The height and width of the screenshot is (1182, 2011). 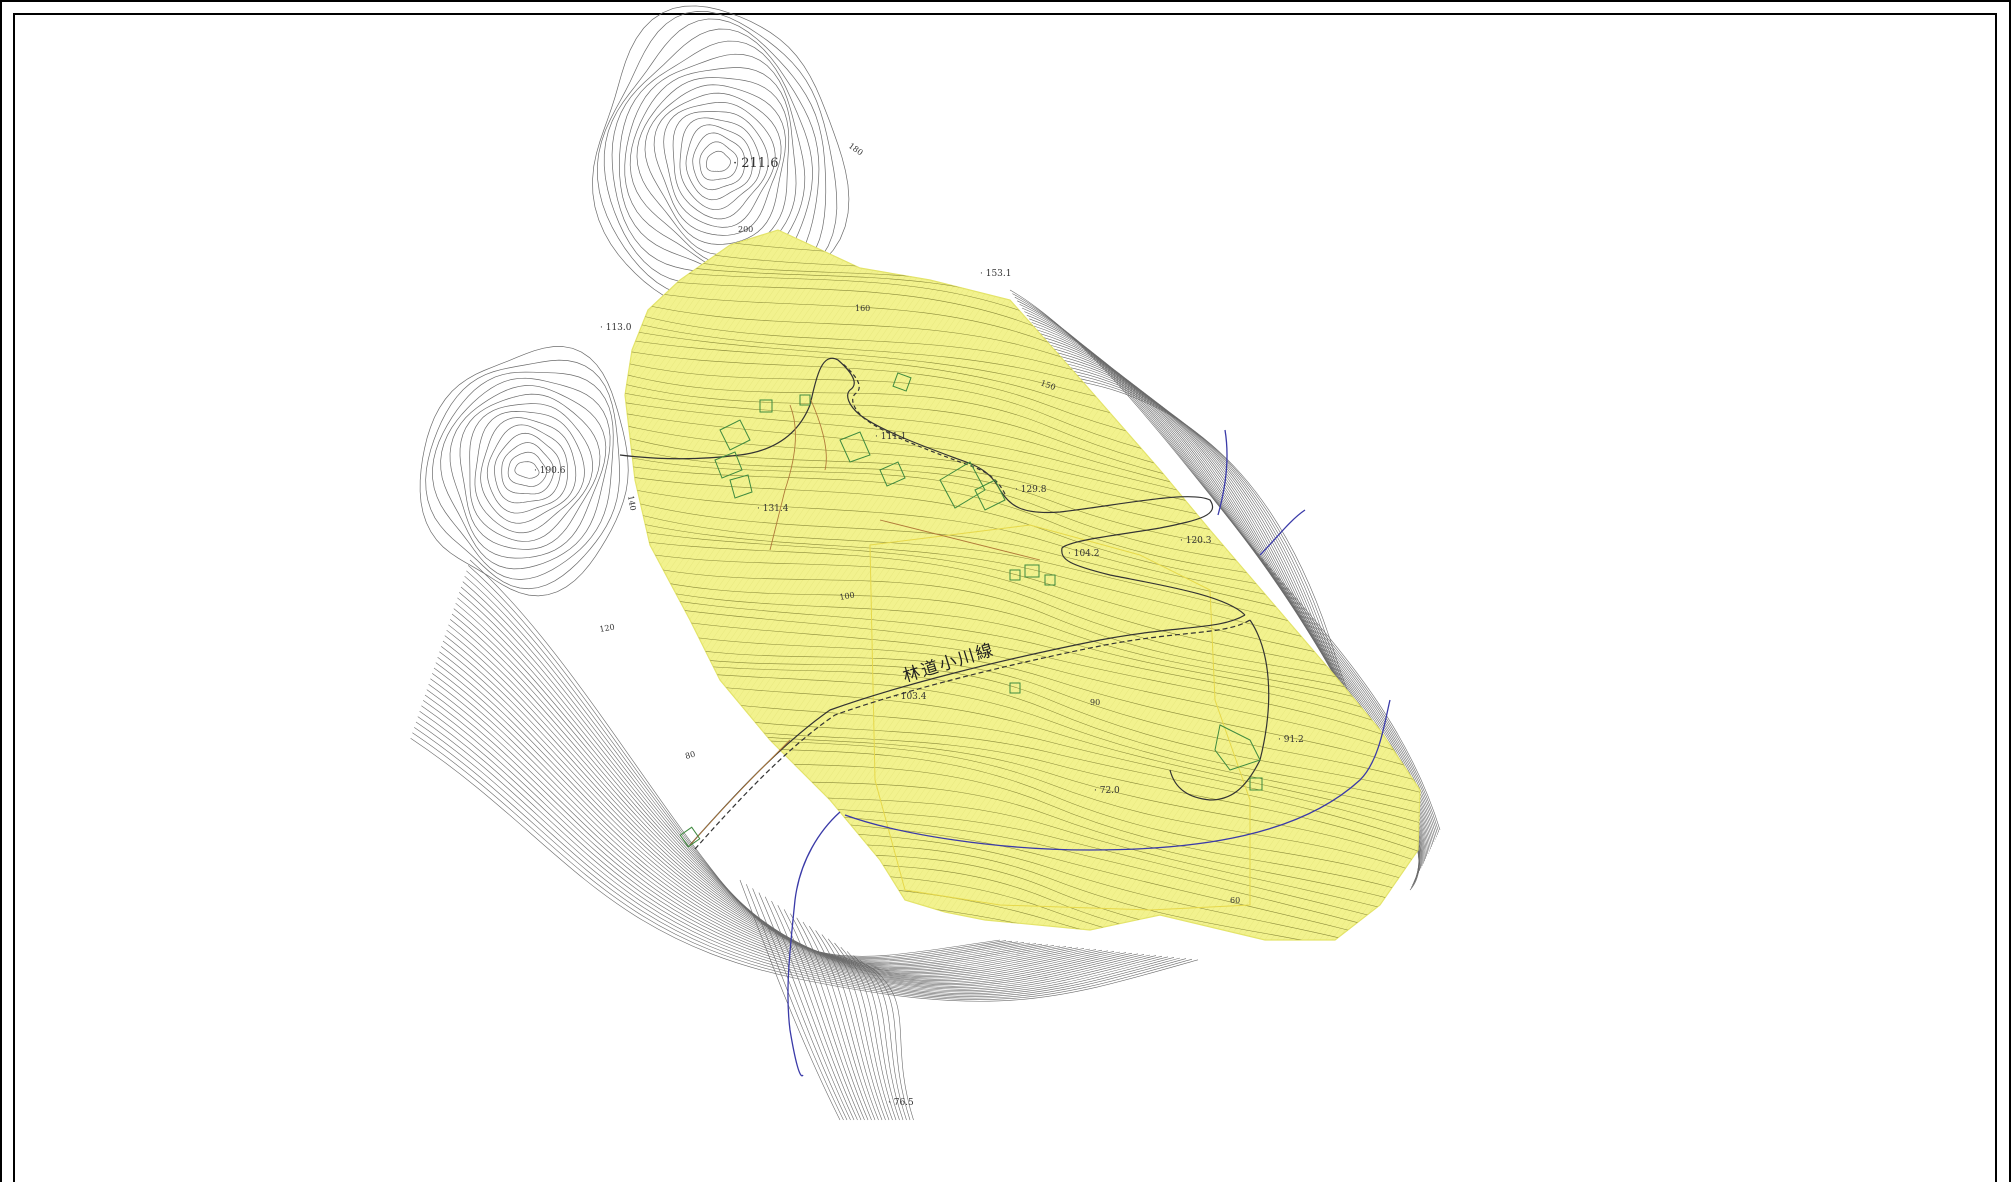 What do you see at coordinates (856, 149) in the screenshot?
I see `contour-elevation-label: 180` at bounding box center [856, 149].